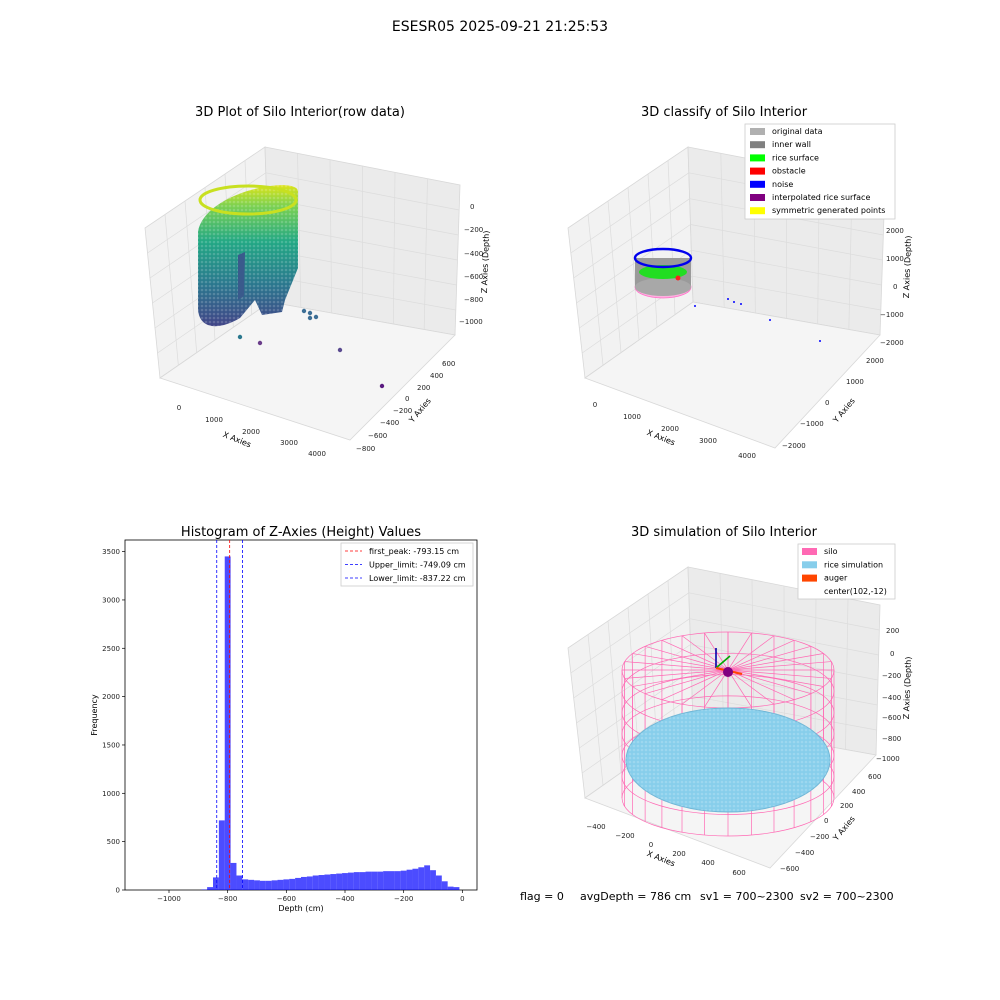 The height and width of the screenshot is (1000, 1000). Describe the element at coordinates (846, 806) in the screenshot. I see `sim-y-tick: 200` at that location.